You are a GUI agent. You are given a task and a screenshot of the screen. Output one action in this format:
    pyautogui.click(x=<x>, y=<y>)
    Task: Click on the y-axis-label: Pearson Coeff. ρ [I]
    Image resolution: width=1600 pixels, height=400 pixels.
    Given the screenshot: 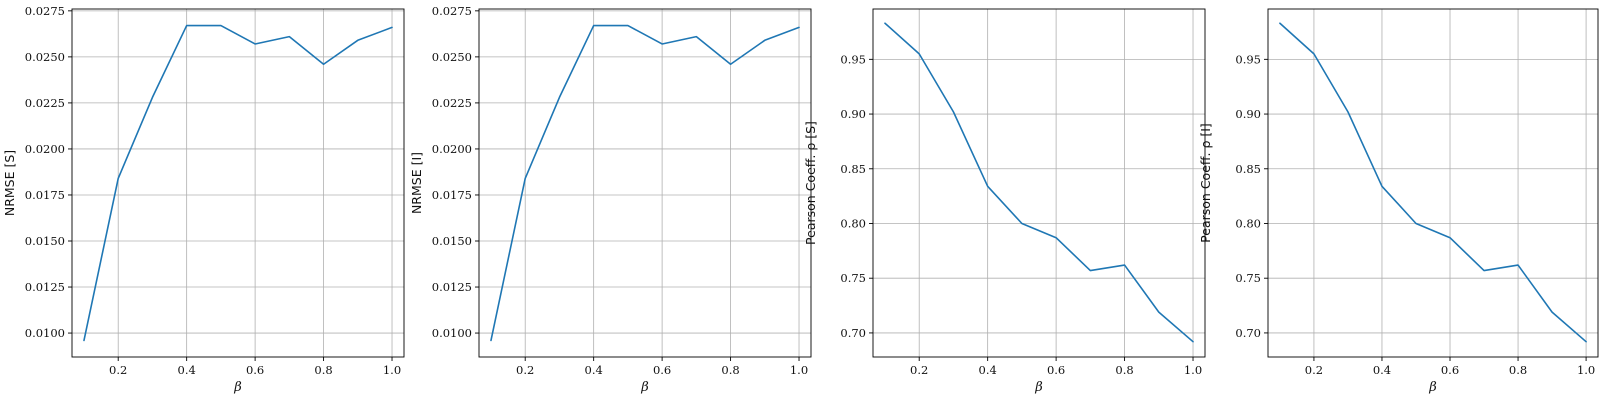 What is the action you would take?
    pyautogui.click(x=1205, y=183)
    